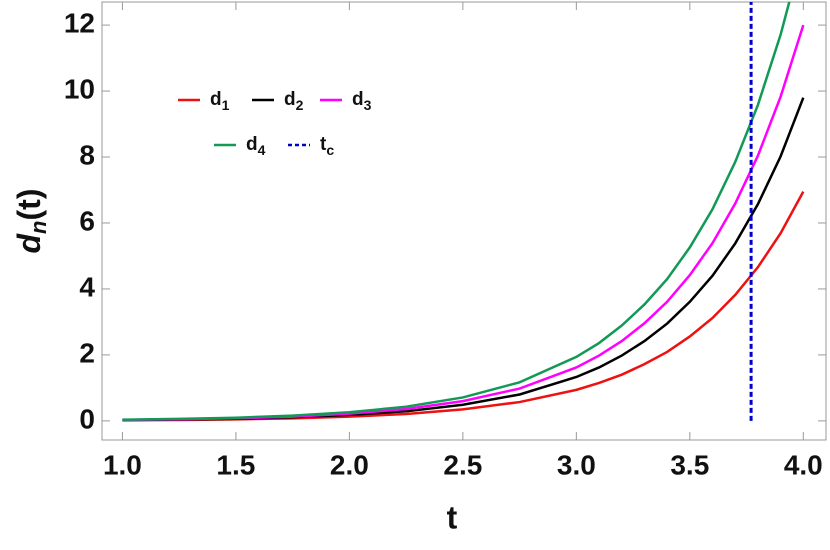 The height and width of the screenshot is (550, 830). Describe the element at coordinates (300, 105) in the screenshot. I see `legend-subscript: 2` at that location.